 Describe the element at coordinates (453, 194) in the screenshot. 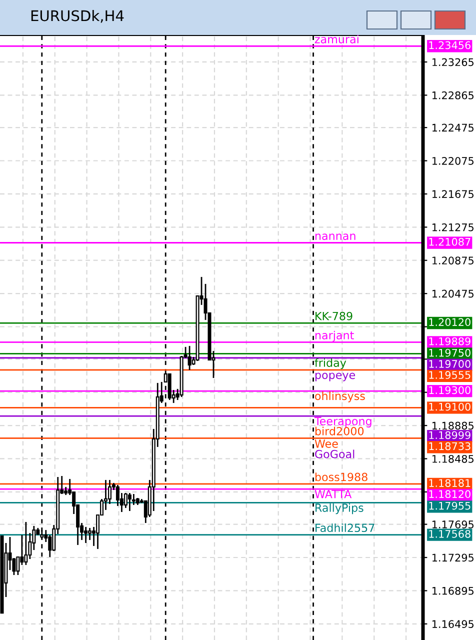

I see `y-tick-label: 1.21675` at that location.